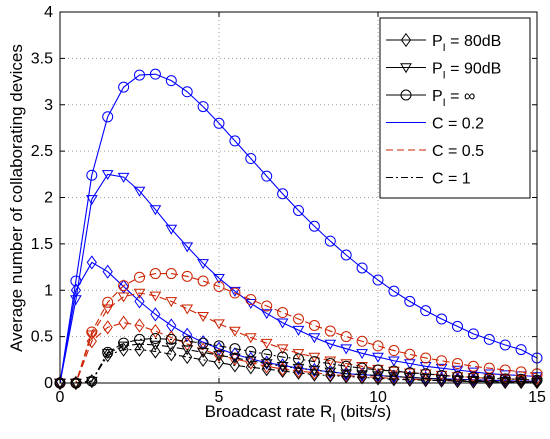 This screenshot has height=439, width=550. Describe the element at coordinates (48, 198) in the screenshot. I see `y-tick-label: 2` at that location.